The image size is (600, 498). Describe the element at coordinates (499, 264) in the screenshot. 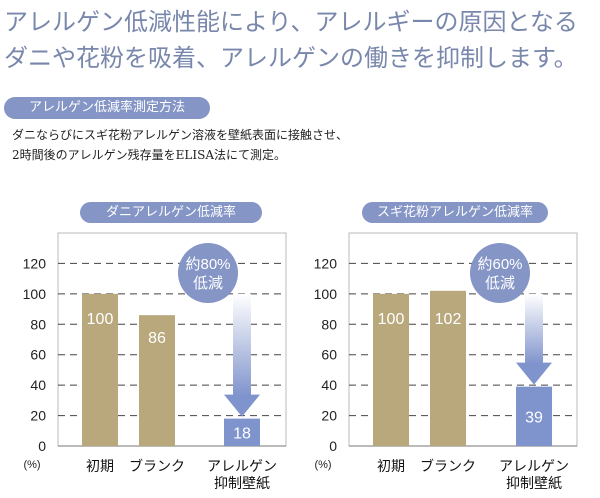

I see `reduction-badge-label: 約60%` at that location.